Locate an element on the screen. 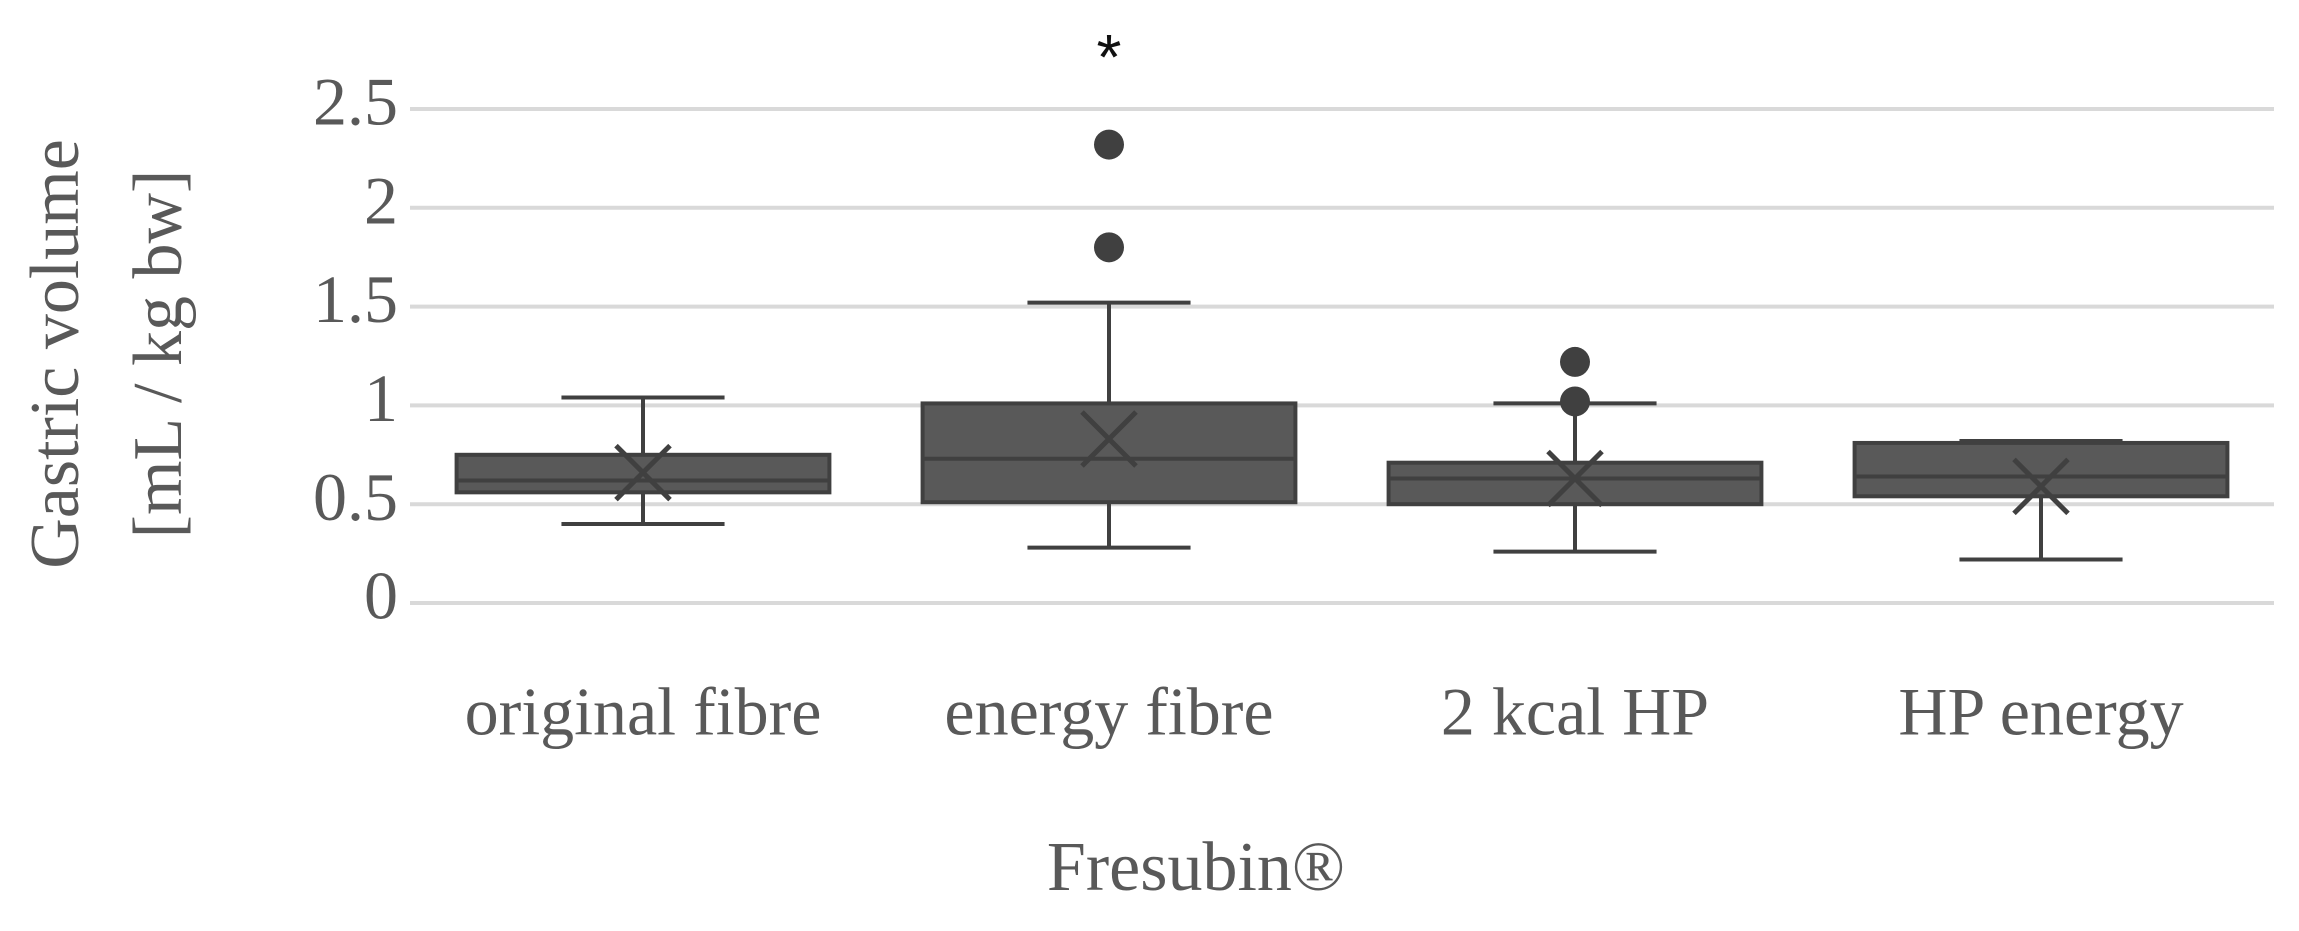 This screenshot has width=2299, height=931. y-tick-label: 2 is located at coordinates (381, 200).